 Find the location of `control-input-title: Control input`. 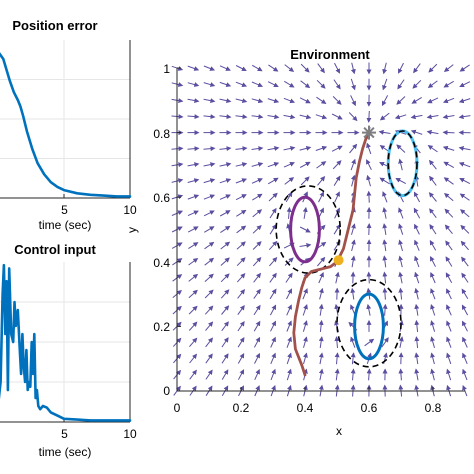

control-input-title: Control input is located at coordinates (55, 249).